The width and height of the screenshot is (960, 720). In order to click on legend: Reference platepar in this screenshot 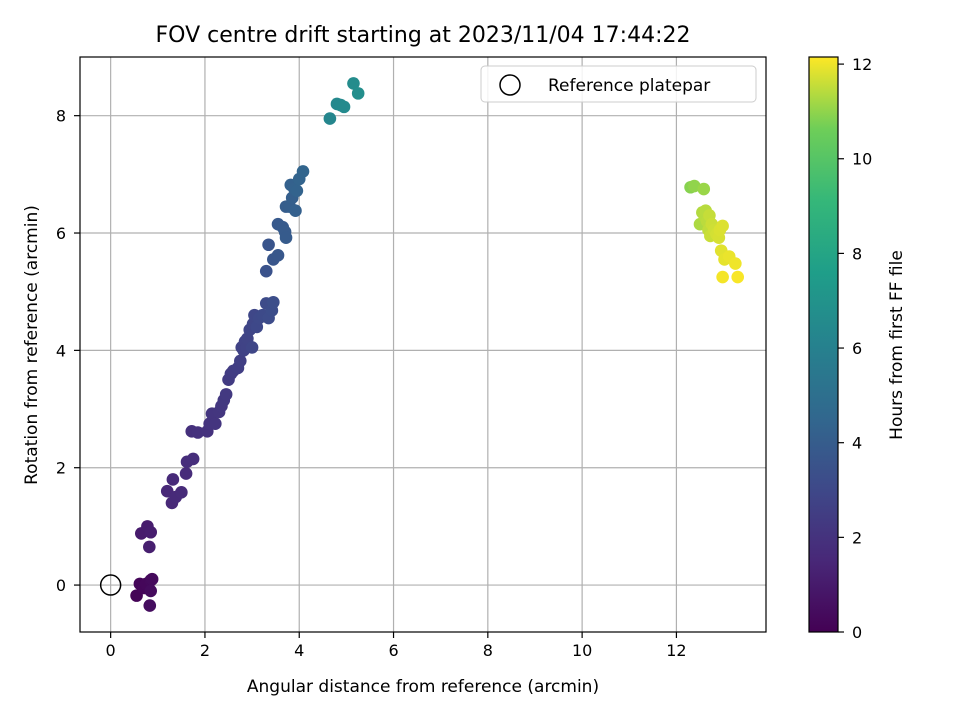, I will do `click(618, 84)`.